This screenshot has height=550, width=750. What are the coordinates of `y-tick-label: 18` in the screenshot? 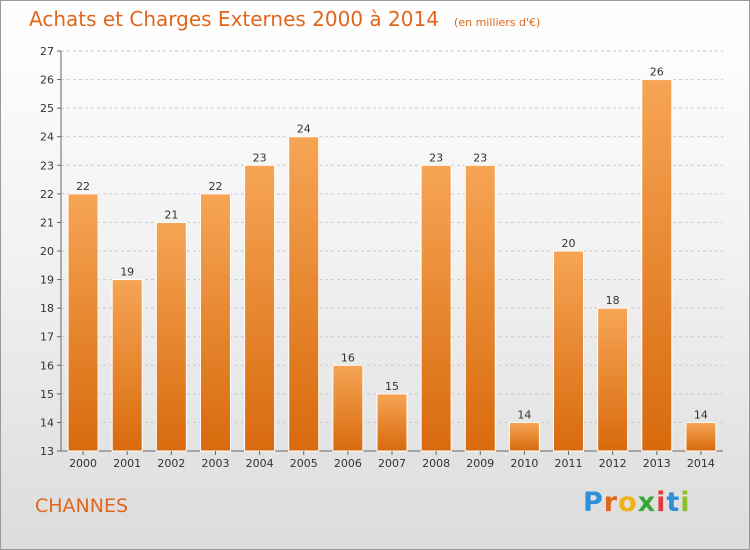 It's located at (47, 308).